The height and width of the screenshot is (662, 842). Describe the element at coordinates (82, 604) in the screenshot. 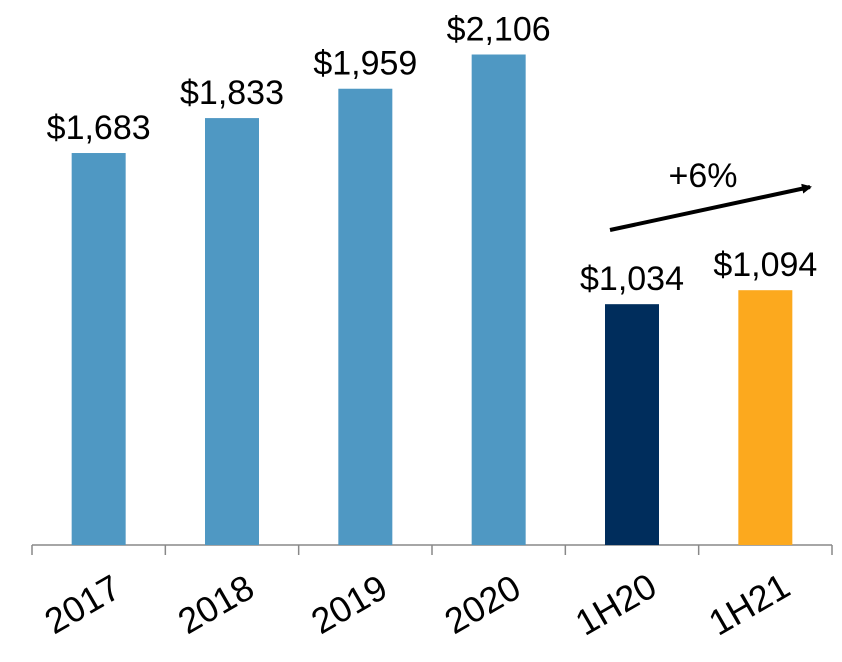

I see `x-tick-label: 2017` at that location.